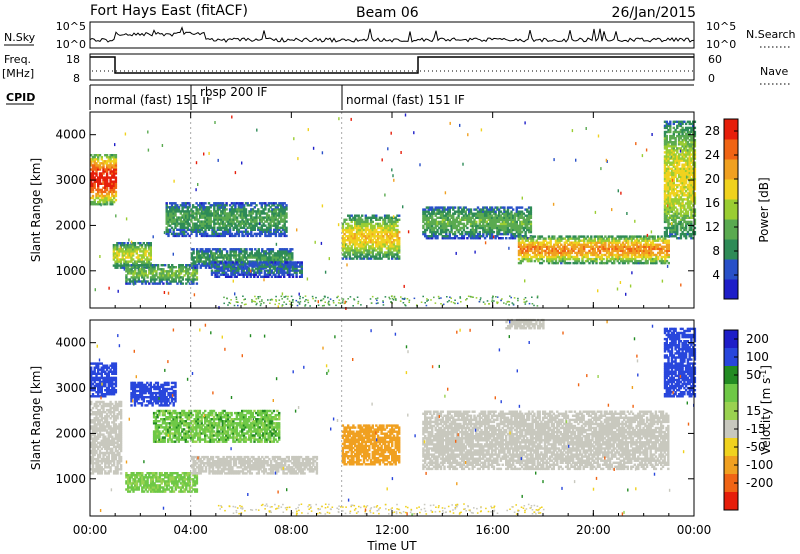  What do you see at coordinates (715, 59) in the screenshot?
I see `nave-tick-top: 60` at bounding box center [715, 59].